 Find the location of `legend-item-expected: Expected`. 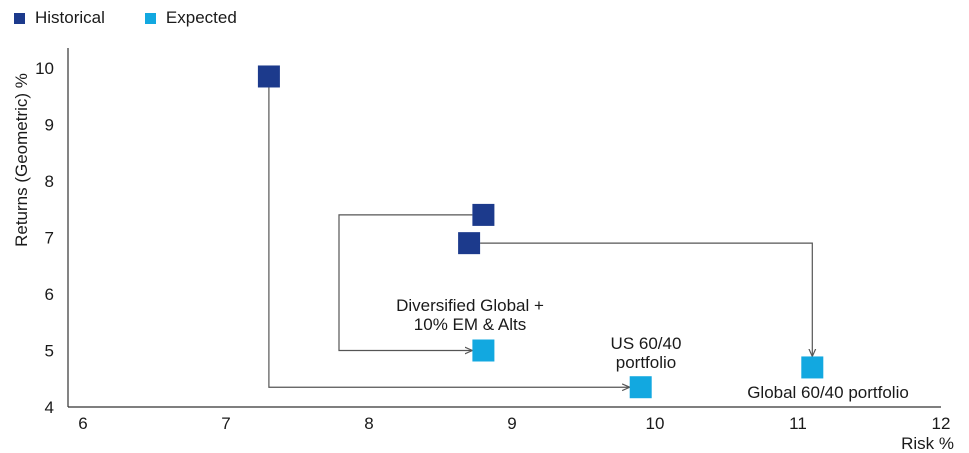

legend-item-expected: Expected is located at coordinates (190, 18).